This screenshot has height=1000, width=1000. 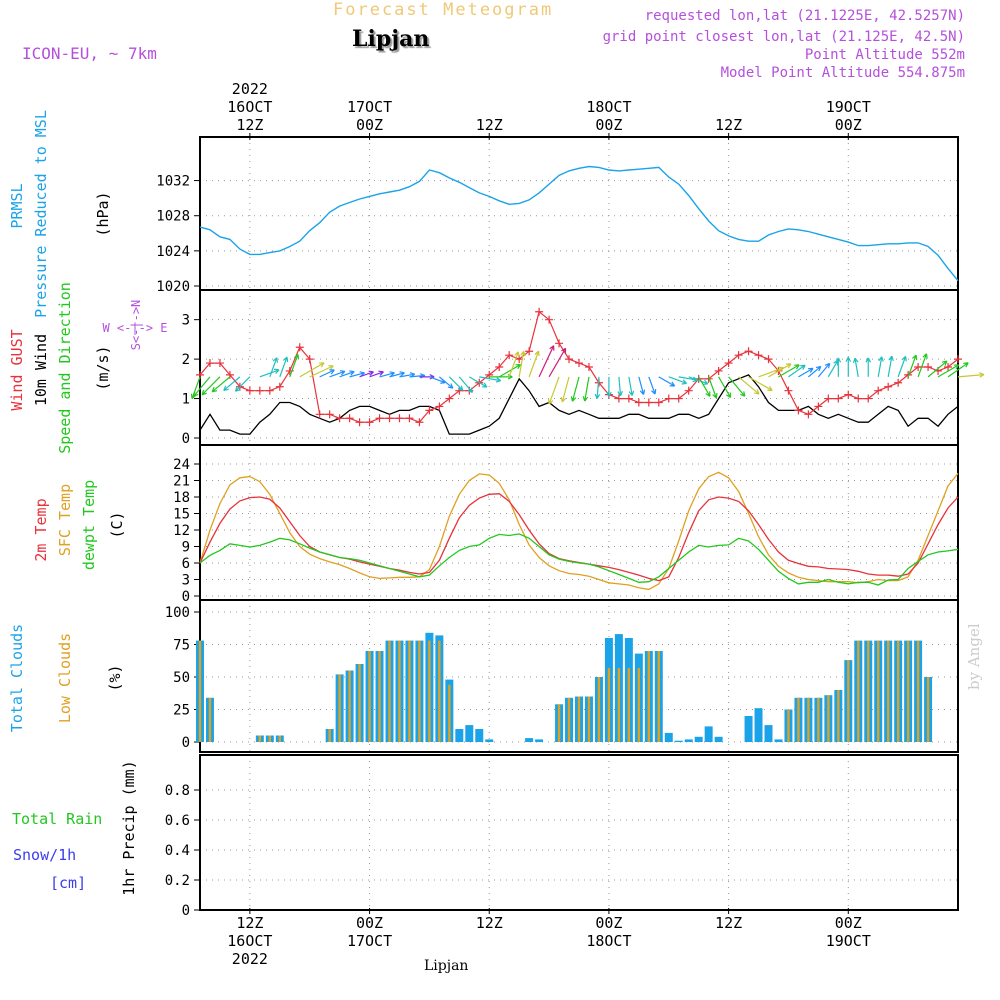 What do you see at coordinates (181, 498) in the screenshot?
I see `temp-tick-label: 18` at bounding box center [181, 498].